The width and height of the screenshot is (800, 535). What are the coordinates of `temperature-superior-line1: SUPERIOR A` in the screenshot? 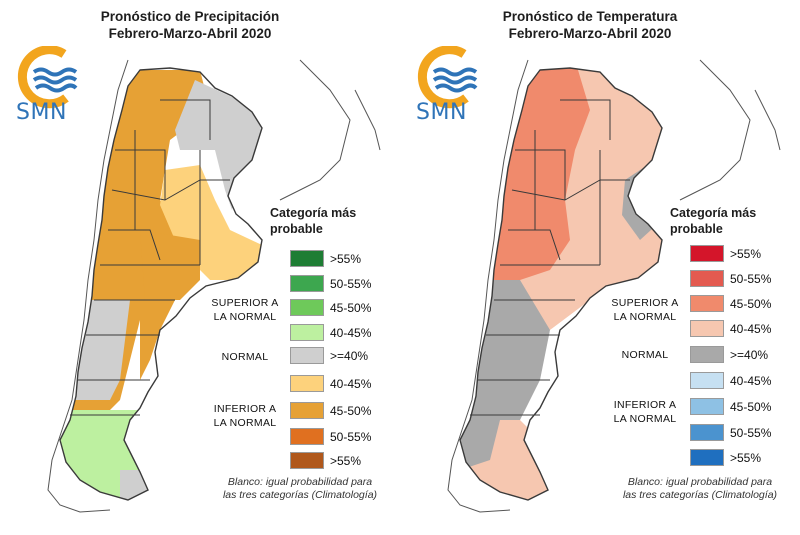 It's located at (645, 303).